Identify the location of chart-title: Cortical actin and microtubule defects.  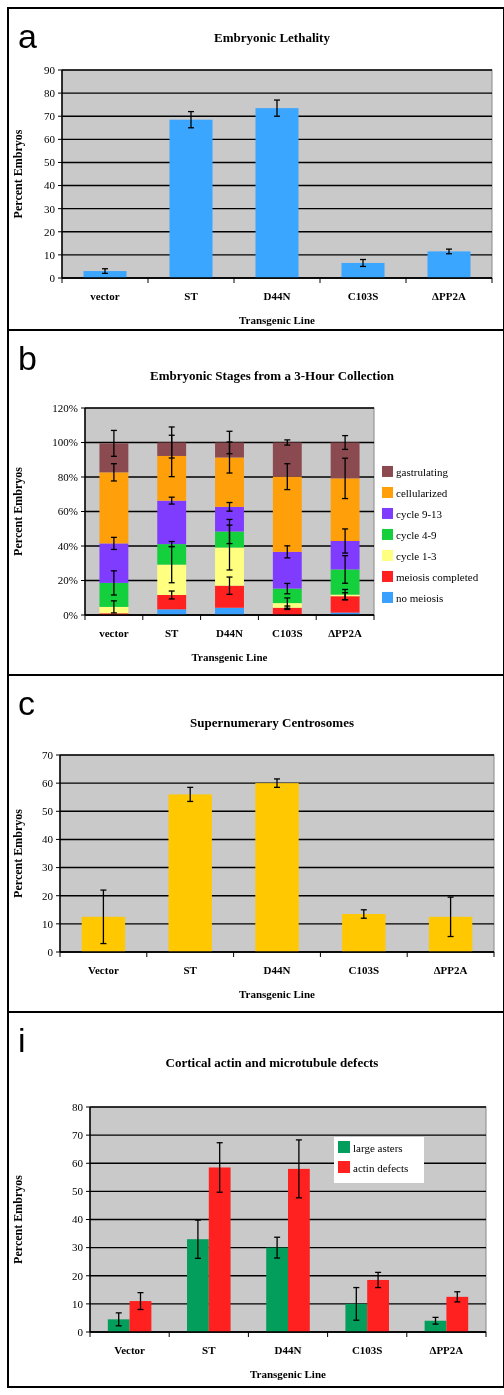
(272, 1062).